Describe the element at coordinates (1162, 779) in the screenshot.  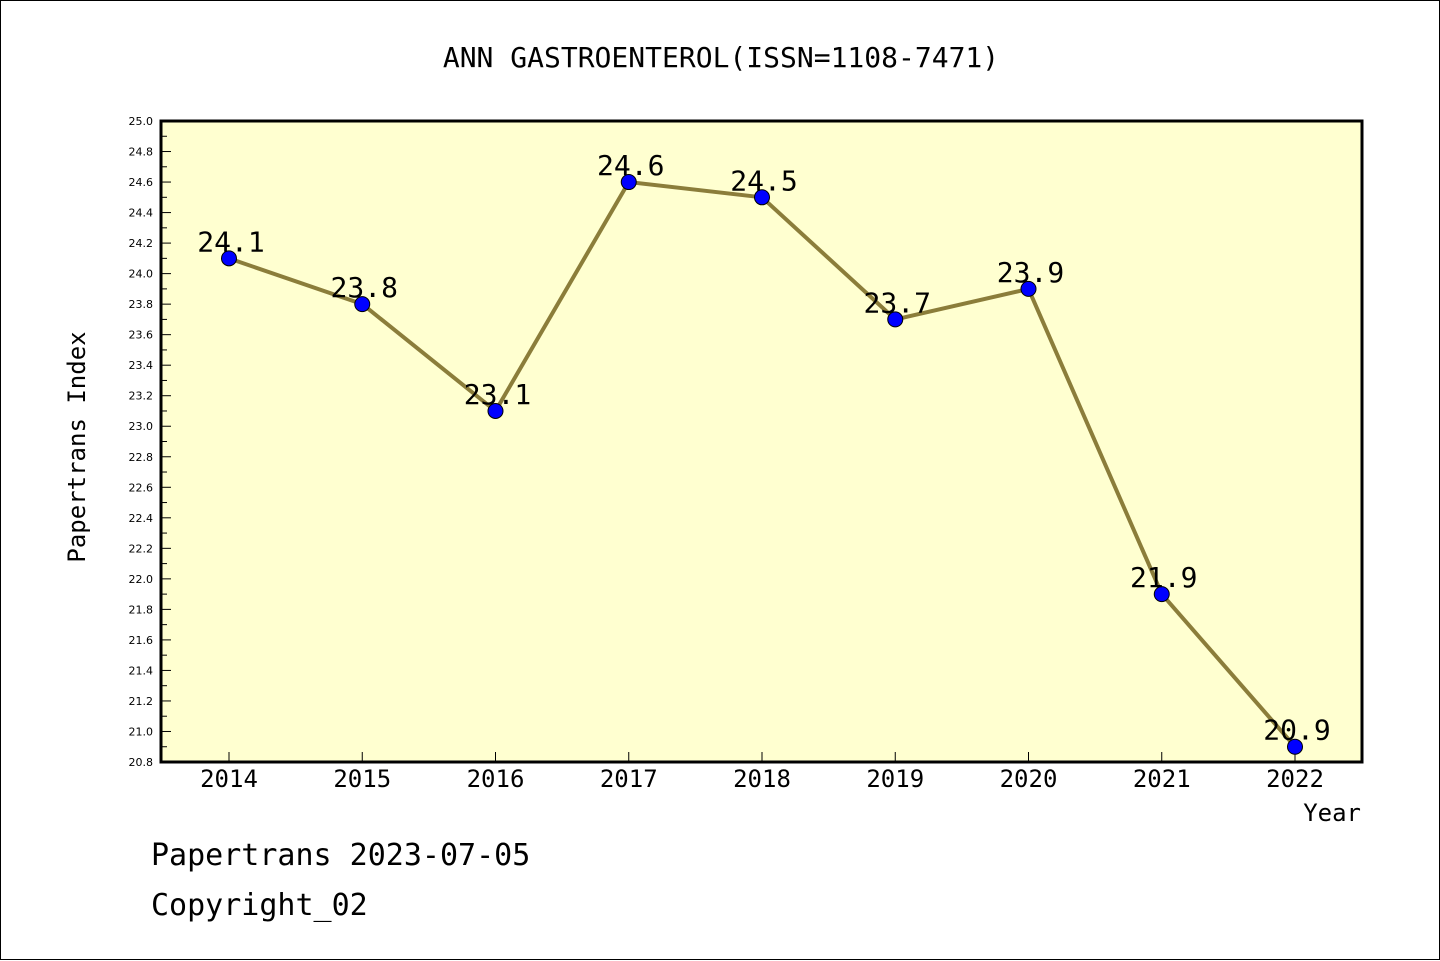
I see `x-tick-label: 2021` at that location.